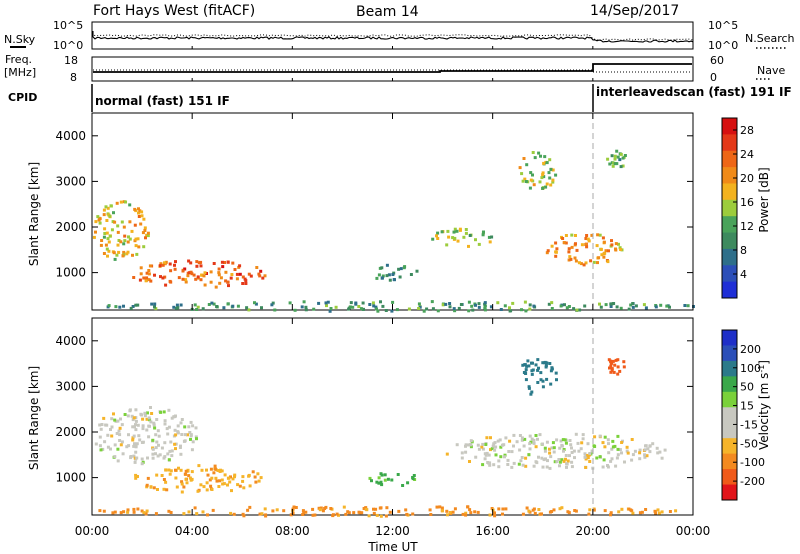 This screenshot has width=800, height=554. I want to click on noise-tick-bottom-left: 10^0, so click(68, 45).